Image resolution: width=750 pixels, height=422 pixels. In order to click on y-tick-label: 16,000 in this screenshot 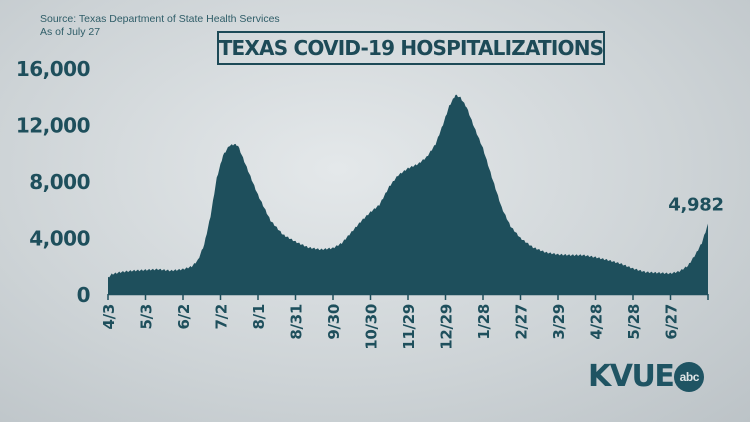, I will do `click(53, 69)`.